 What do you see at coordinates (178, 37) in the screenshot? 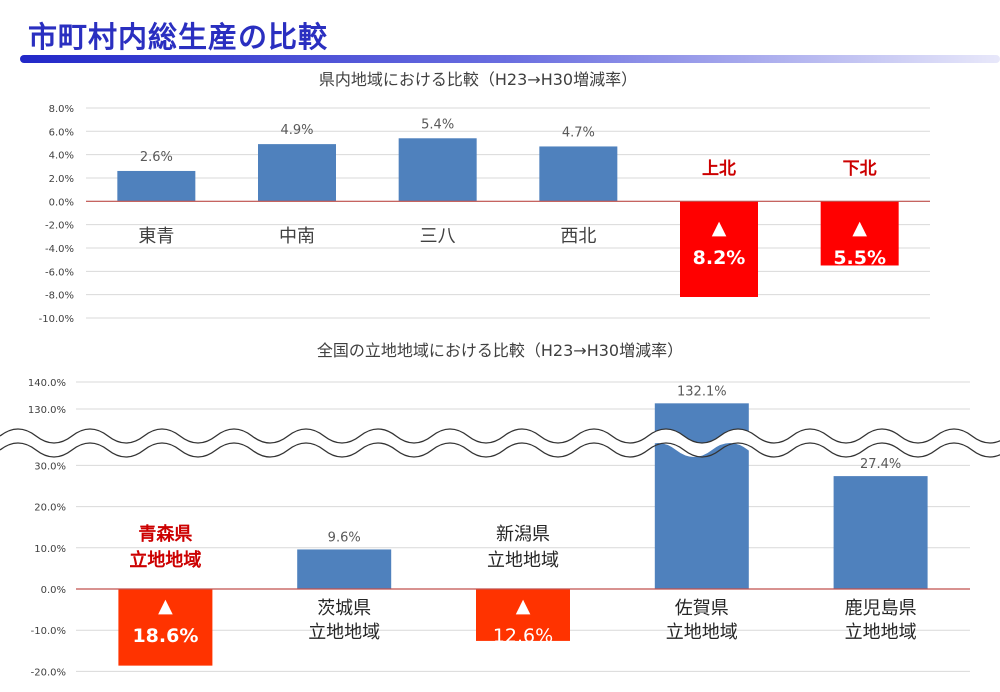
I see `page-title: 市町村内総生産の比較` at bounding box center [178, 37].